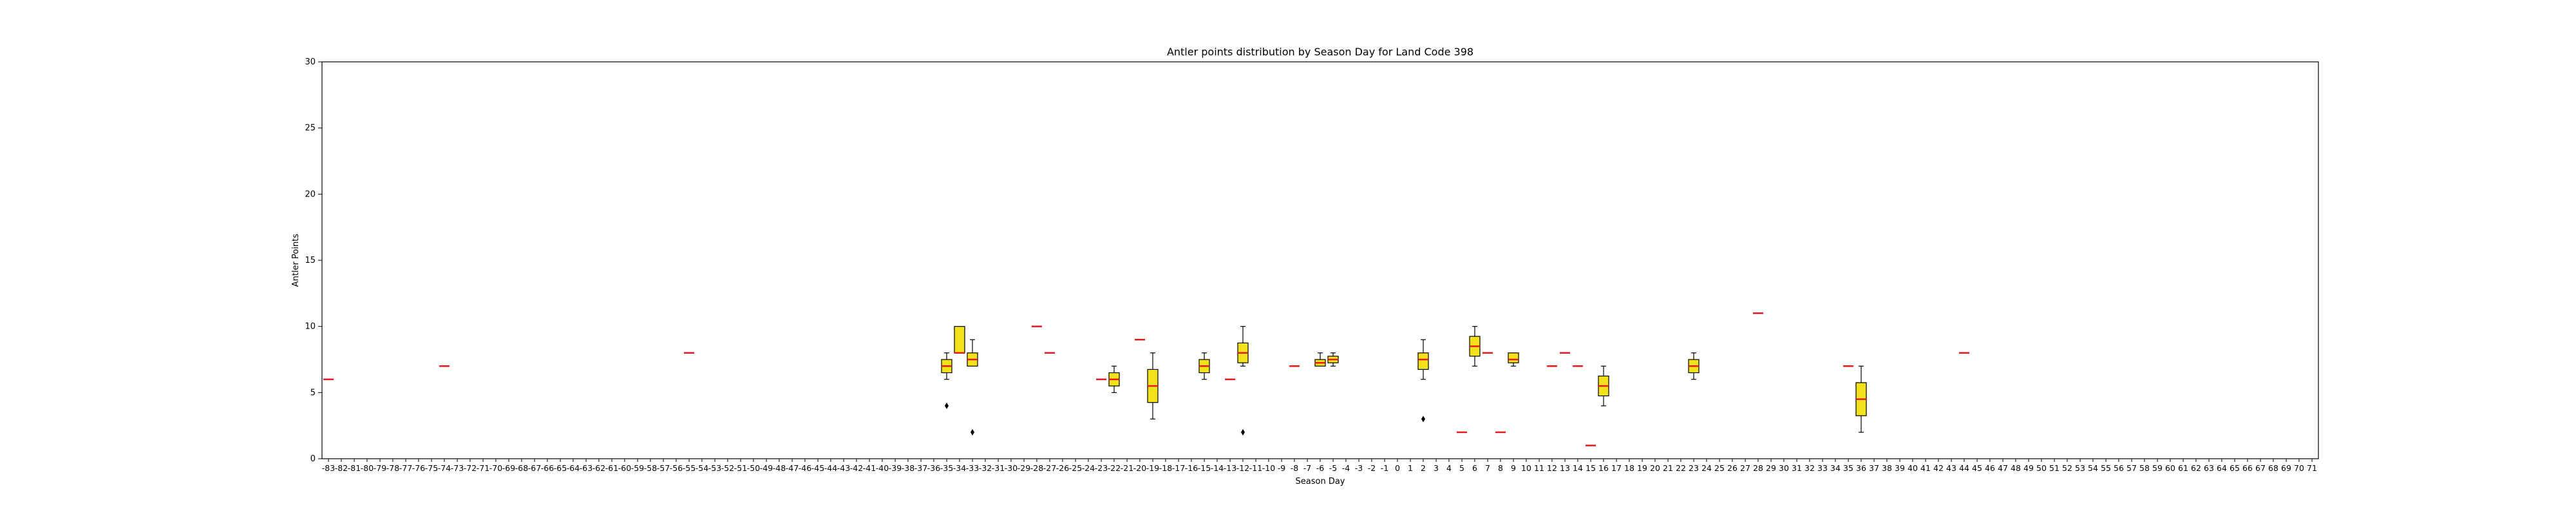 The height and width of the screenshot is (518, 2576). What do you see at coordinates (856, 468) in the screenshot?
I see `x-tick-label: -42` at bounding box center [856, 468].